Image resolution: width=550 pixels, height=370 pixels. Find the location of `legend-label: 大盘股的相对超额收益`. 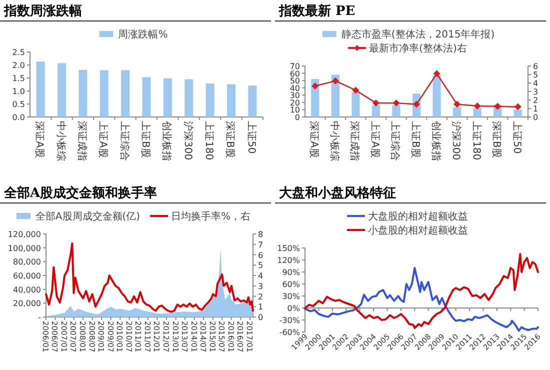

legend-label: 大盘股的相对超额收益 is located at coordinates (418, 216).